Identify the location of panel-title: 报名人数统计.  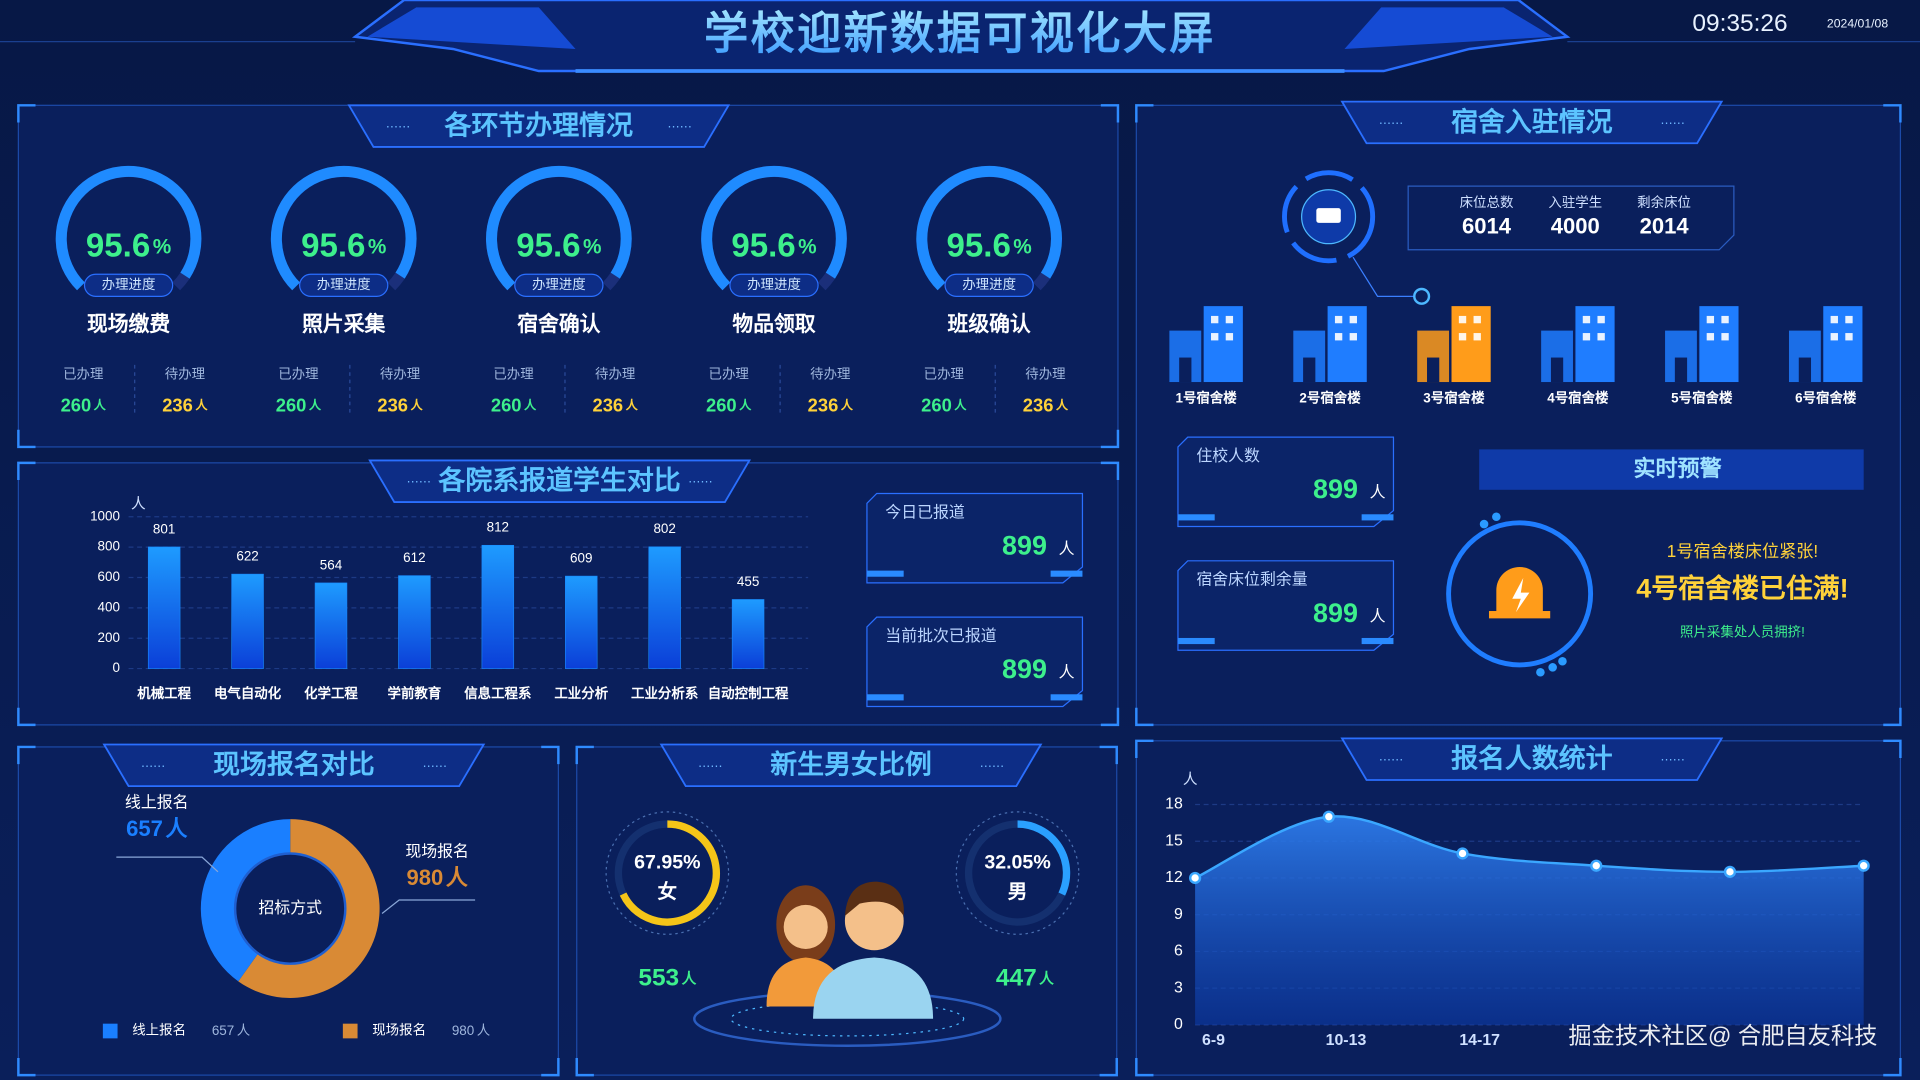
(1532, 758).